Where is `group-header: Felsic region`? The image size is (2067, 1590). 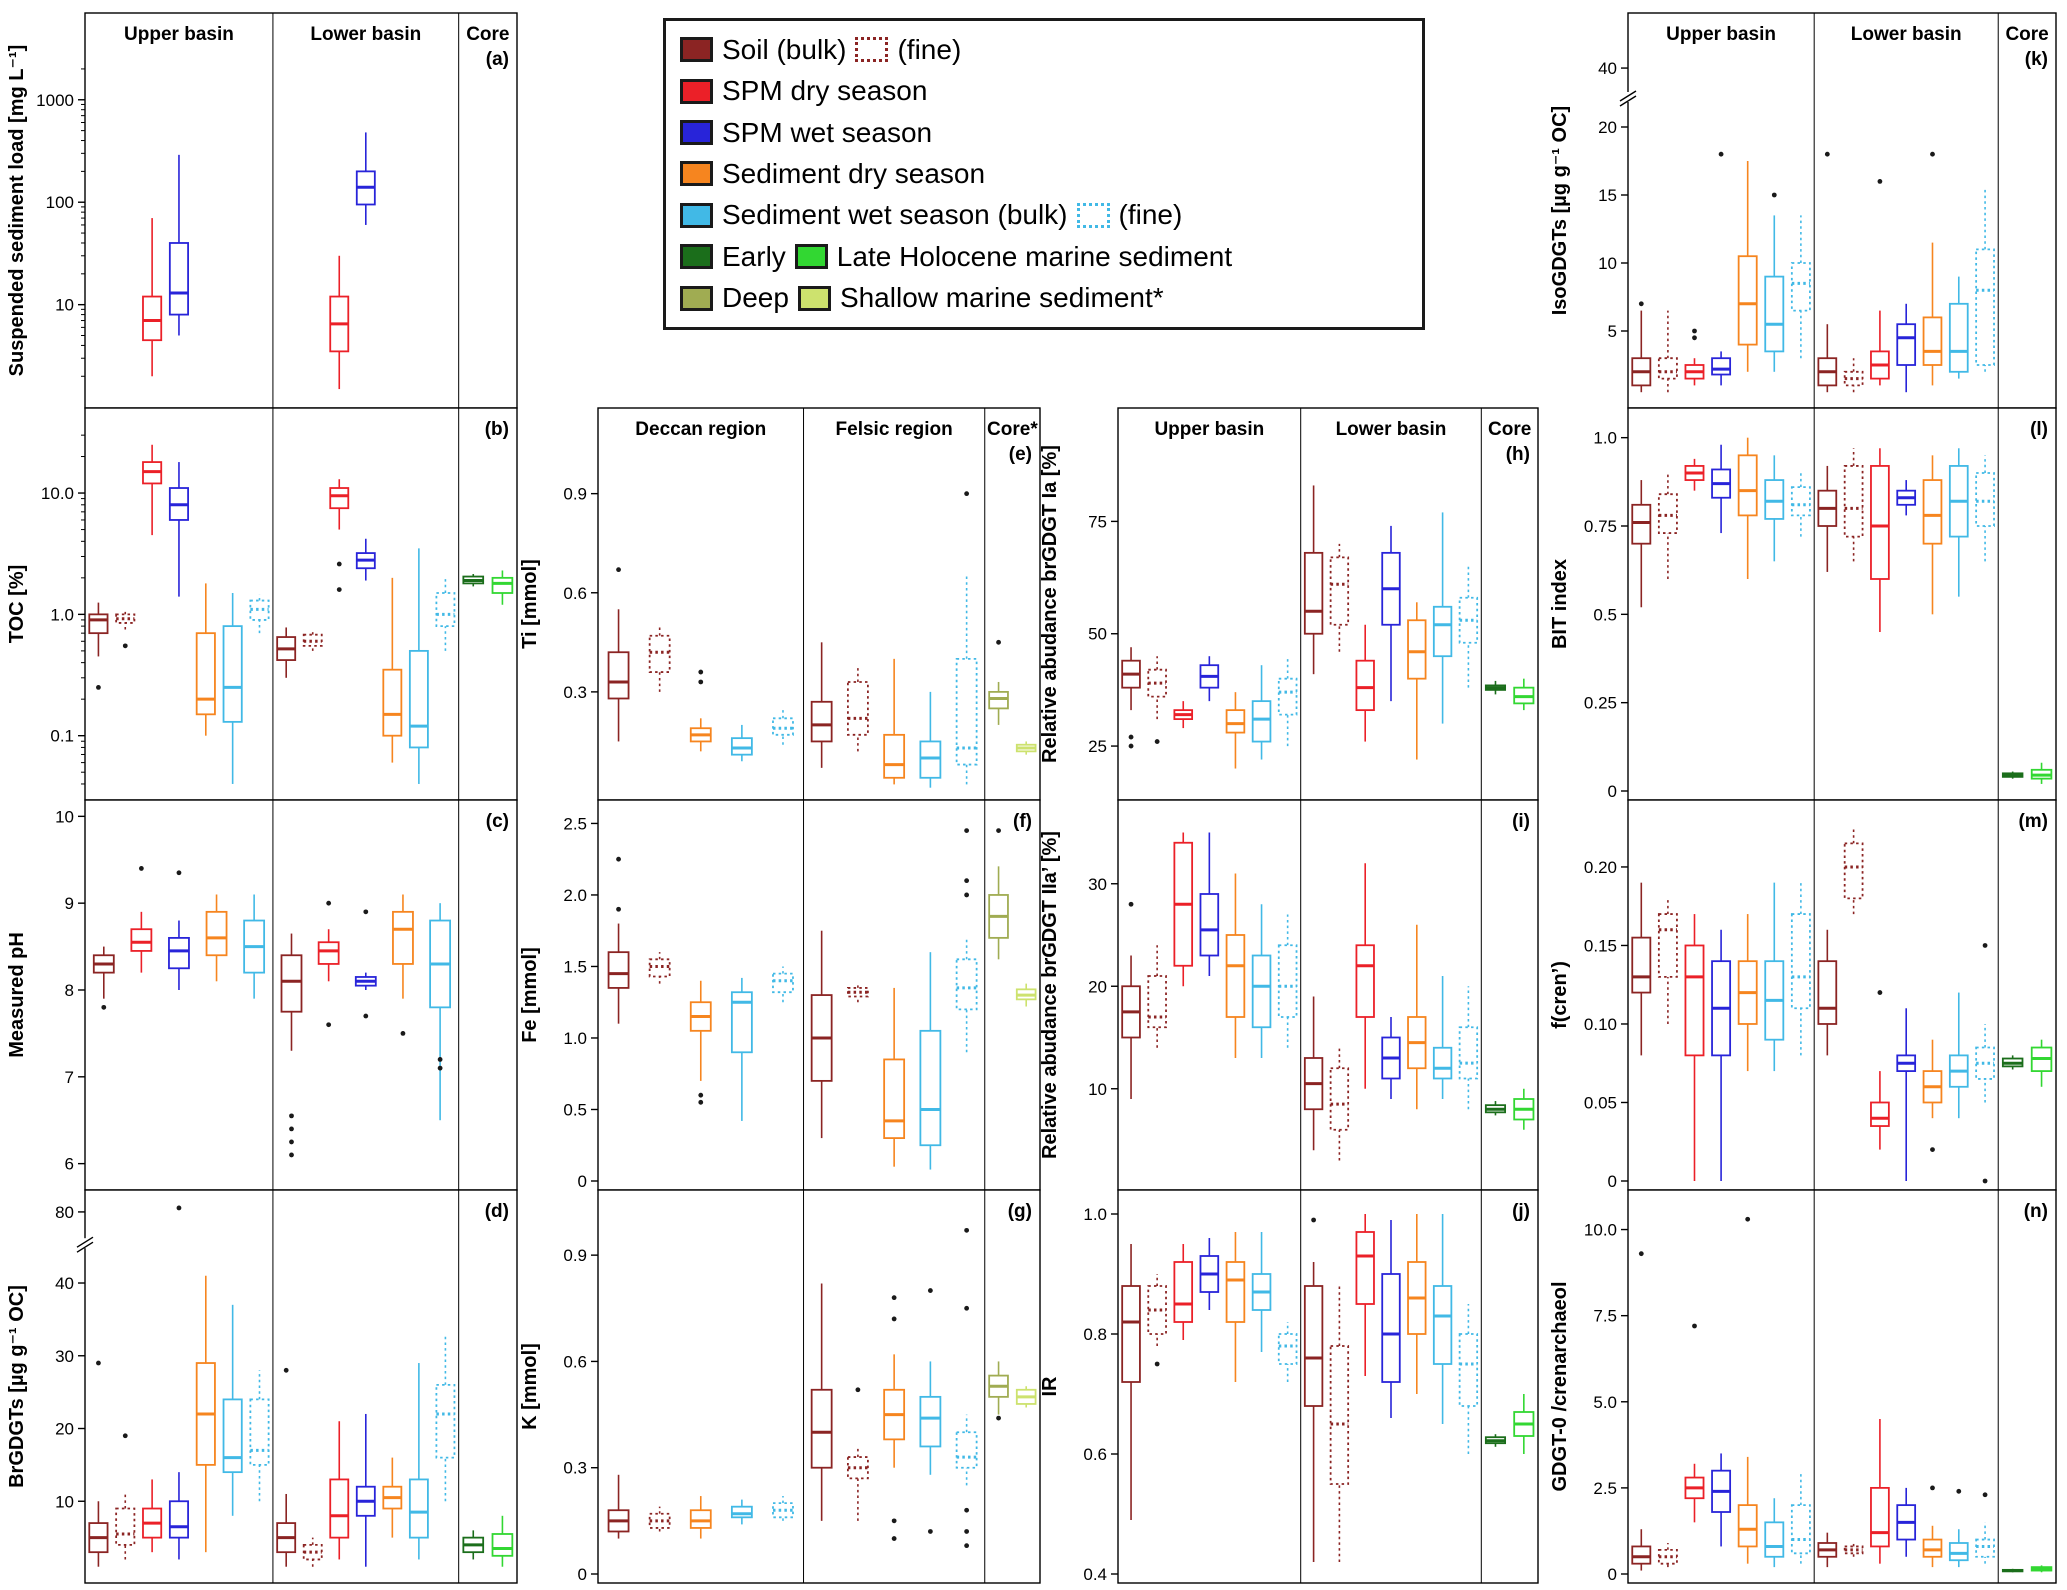 group-header: Felsic region is located at coordinates (894, 429).